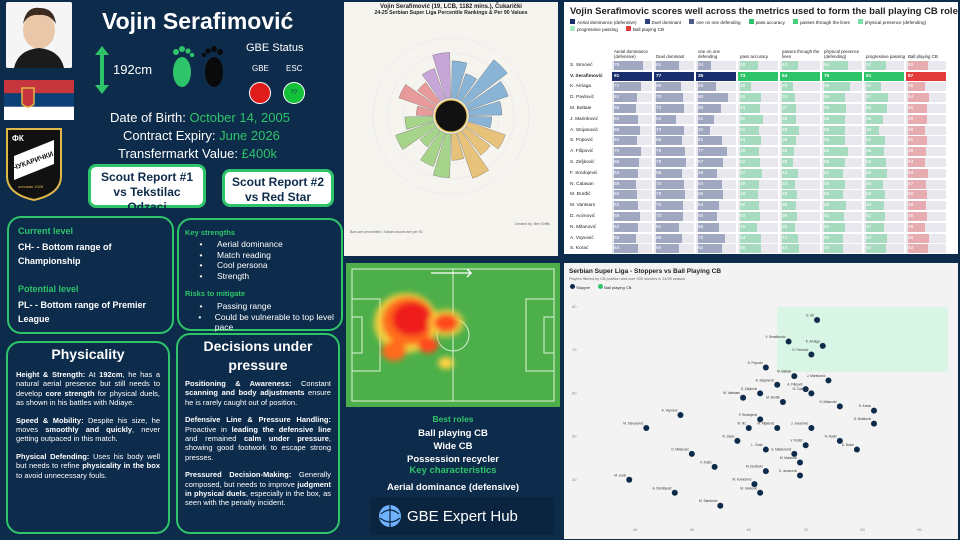 This screenshot has width=960, height=540. Describe the element at coordinates (201, 135) in the screenshot. I see `contract-line: Contract Expiry: June 2026` at that location.